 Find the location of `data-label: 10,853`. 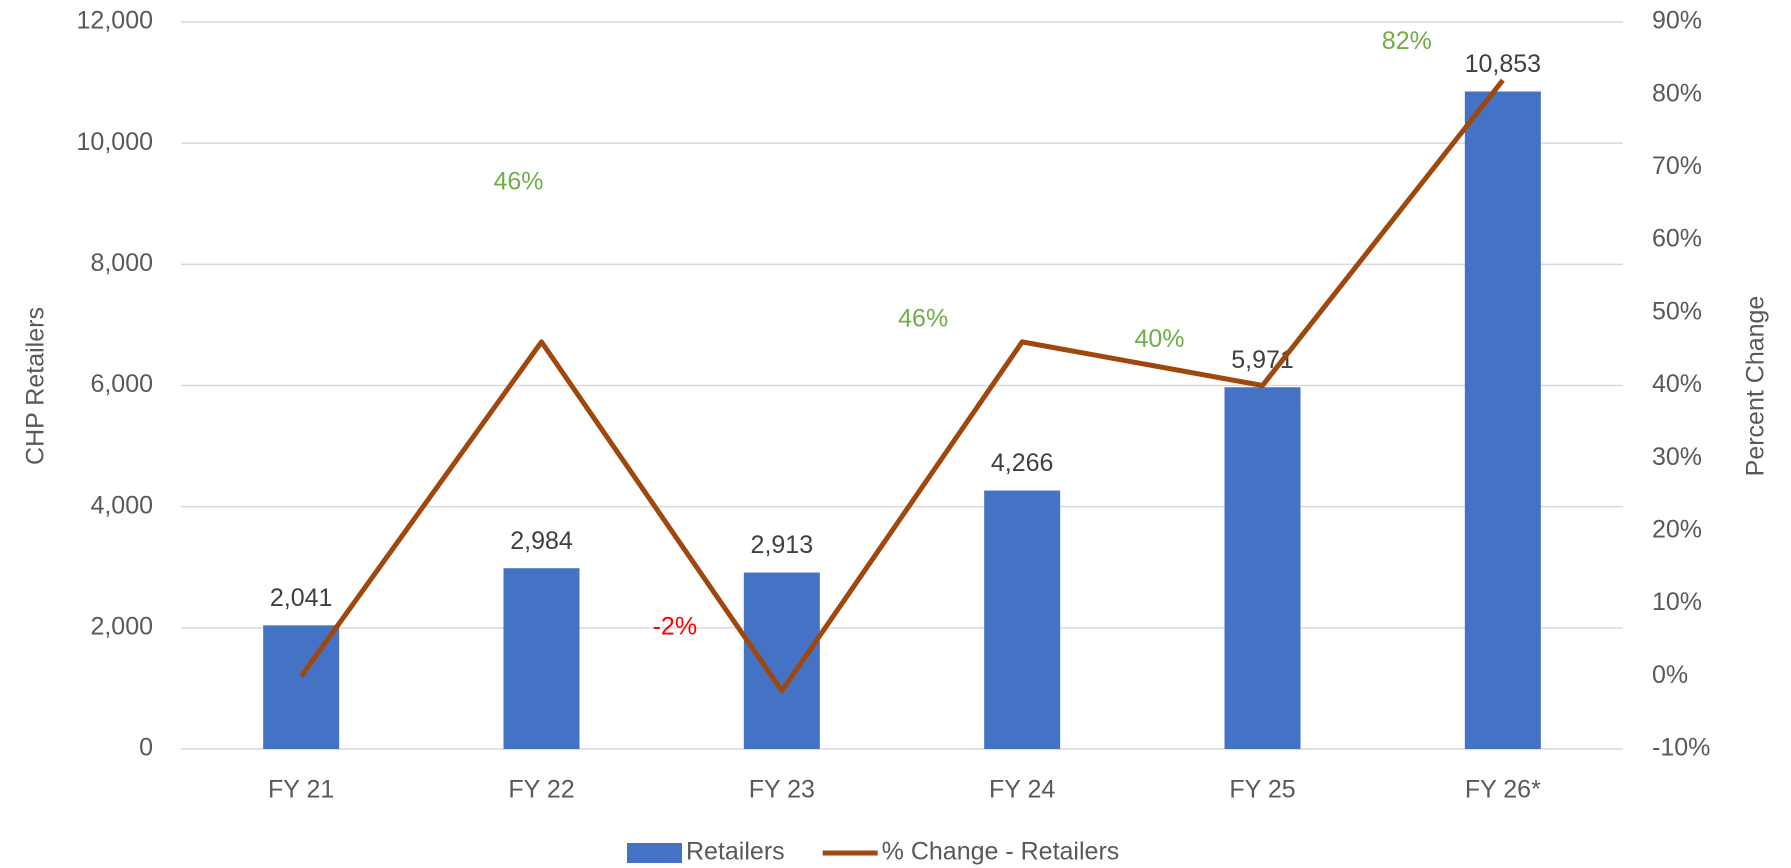

data-label: 10,853 is located at coordinates (1503, 64).